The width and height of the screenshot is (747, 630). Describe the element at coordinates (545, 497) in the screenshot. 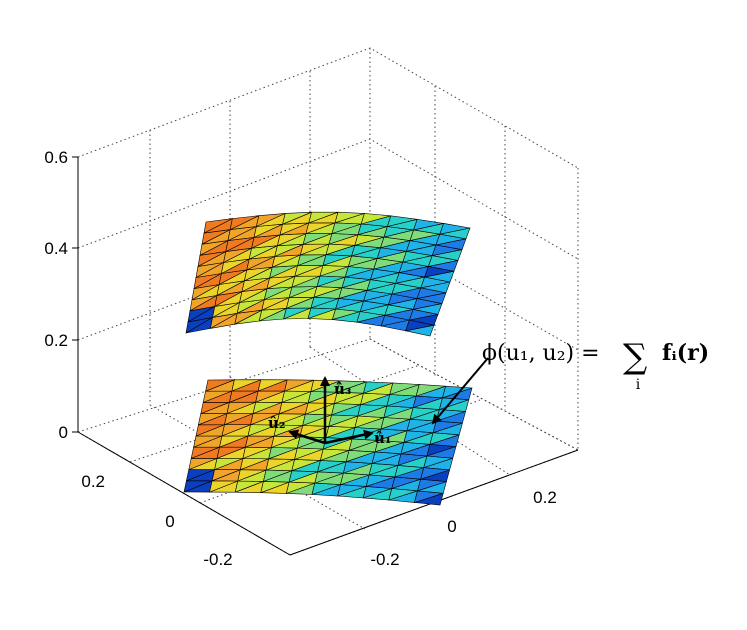

I see `y-tick-label: 0.2` at that location.